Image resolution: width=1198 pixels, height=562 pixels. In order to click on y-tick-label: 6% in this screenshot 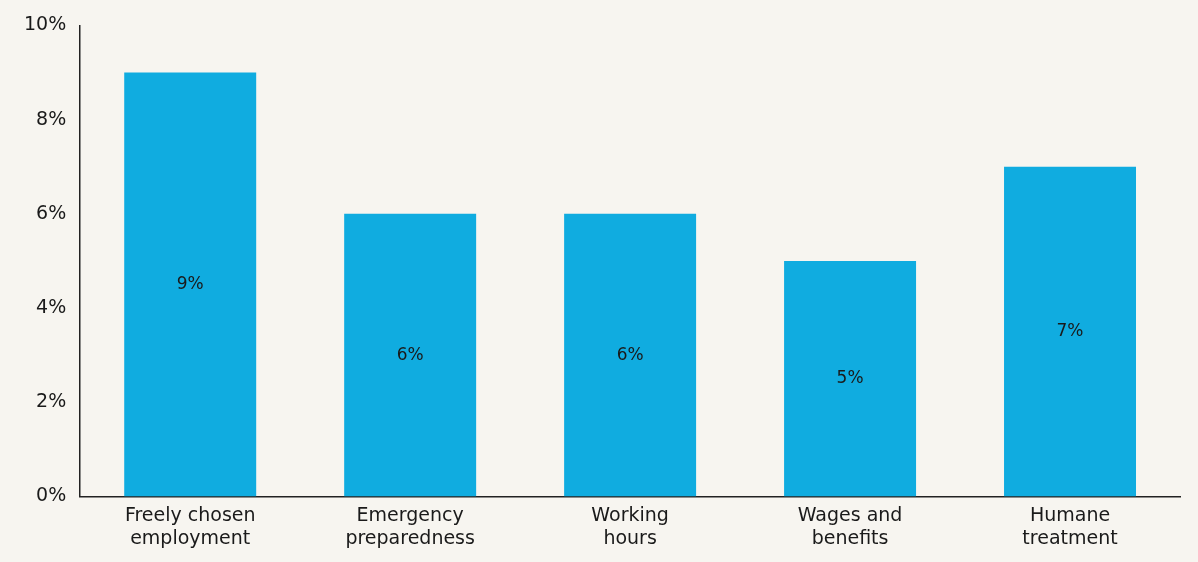, I will do `click(51, 211)`.